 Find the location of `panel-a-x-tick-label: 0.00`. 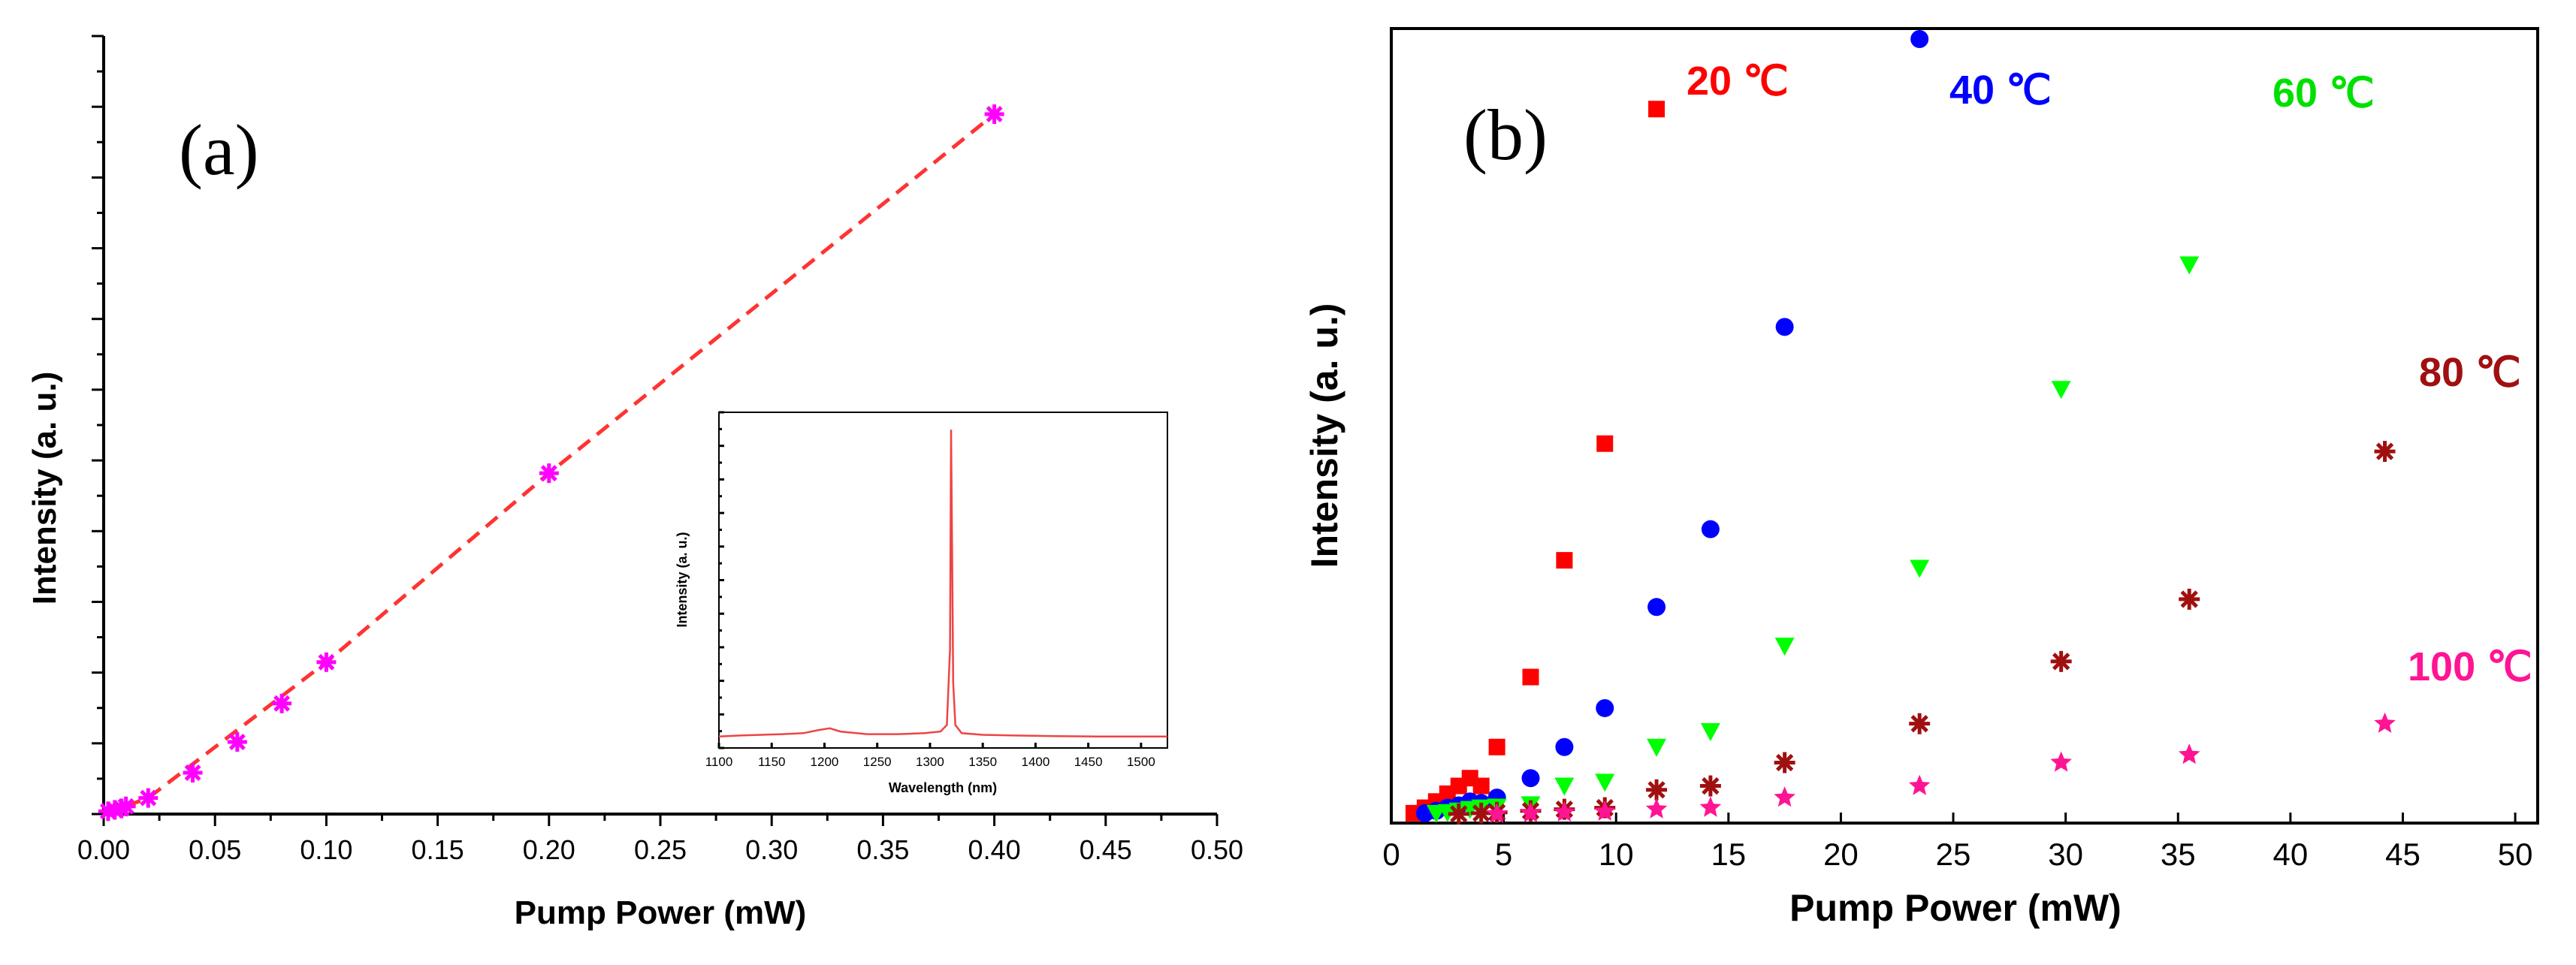

panel-a-x-tick-label: 0.00 is located at coordinates (103, 849).